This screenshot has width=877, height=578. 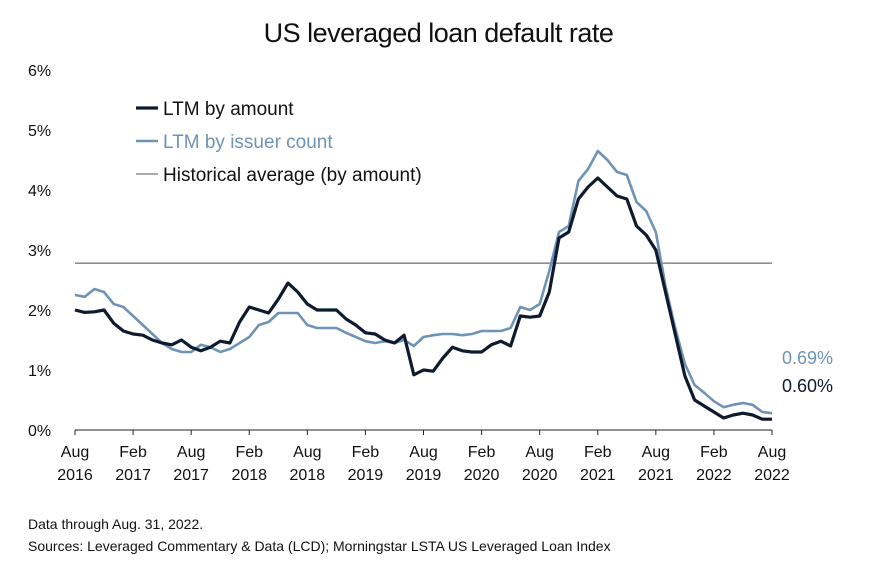 I want to click on y-tick-label: 4%, so click(x=39, y=191).